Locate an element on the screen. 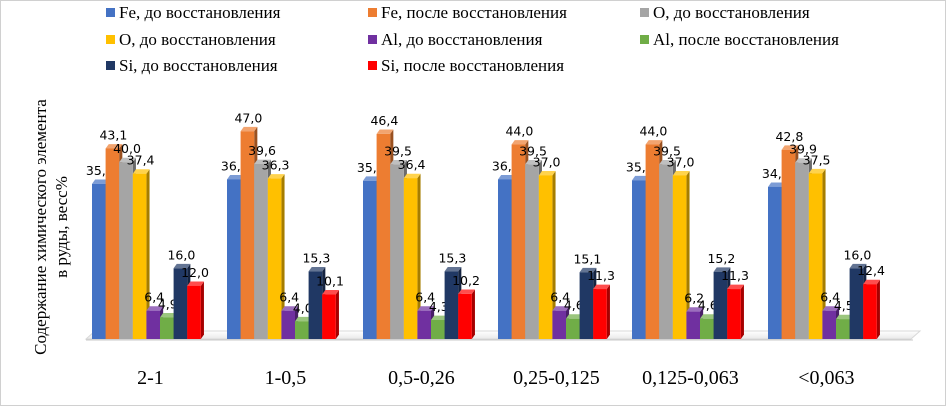 This screenshot has height=406, width=946. data-label: 37,0 is located at coordinates (681, 161).